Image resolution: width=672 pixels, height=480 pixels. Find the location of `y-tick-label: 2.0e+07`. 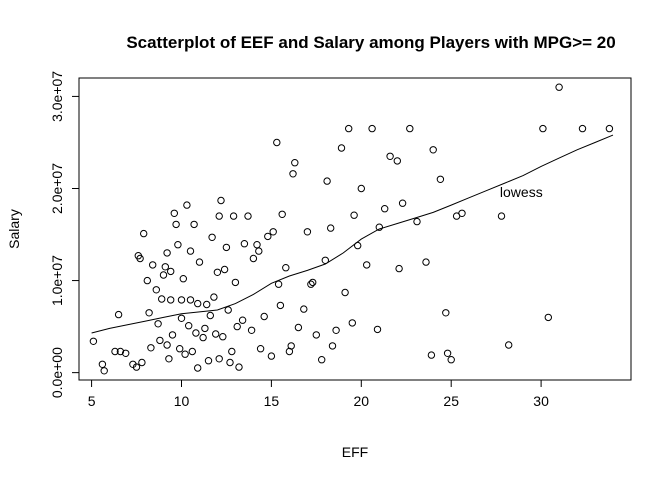

y-tick-label: 2.0e+07 is located at coordinates (57, 188).